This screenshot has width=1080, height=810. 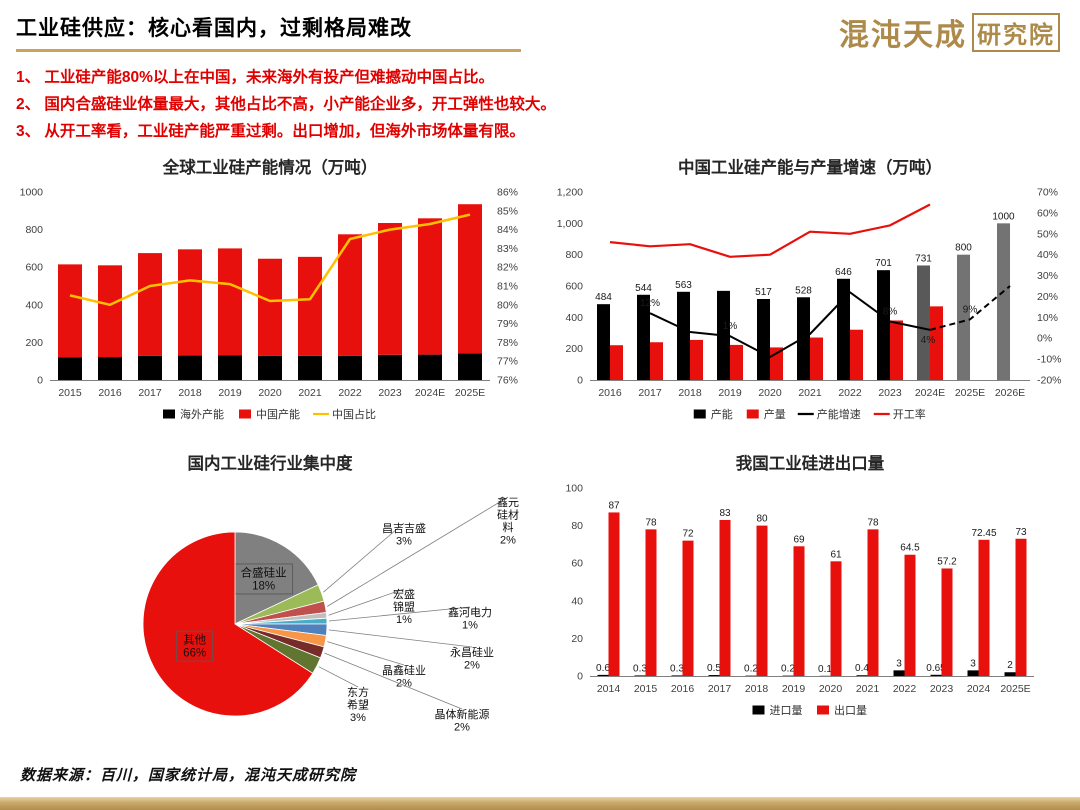 What do you see at coordinates (947, 561) in the screenshot?
I see `svg-text: 57.2` at bounding box center [947, 561].